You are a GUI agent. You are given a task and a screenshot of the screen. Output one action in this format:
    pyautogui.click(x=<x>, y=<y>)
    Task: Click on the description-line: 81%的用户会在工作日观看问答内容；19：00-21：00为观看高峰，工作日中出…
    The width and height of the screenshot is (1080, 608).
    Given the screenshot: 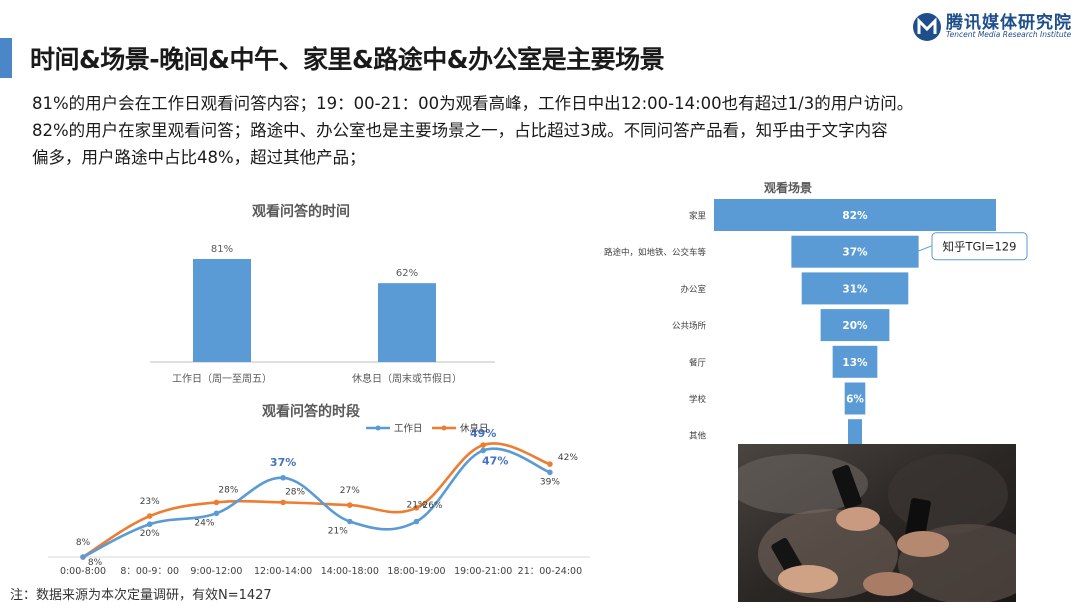 What is the action you would take?
    pyautogui.click(x=473, y=103)
    